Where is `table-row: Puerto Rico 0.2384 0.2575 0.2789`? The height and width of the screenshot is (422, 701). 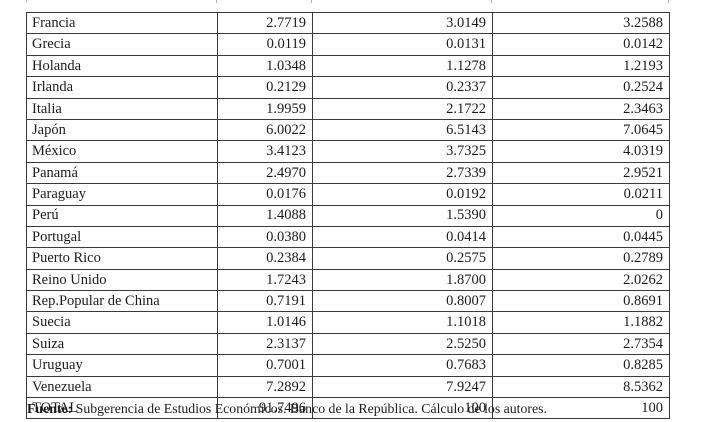
table-row: Puerto Rico 0.2384 0.2575 0.2789 is located at coordinates (348, 258).